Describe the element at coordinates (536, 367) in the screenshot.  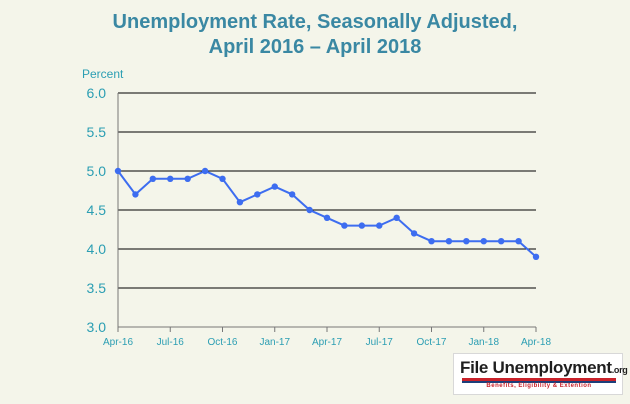
I see `logo-main-text: File Unemployment` at that location.